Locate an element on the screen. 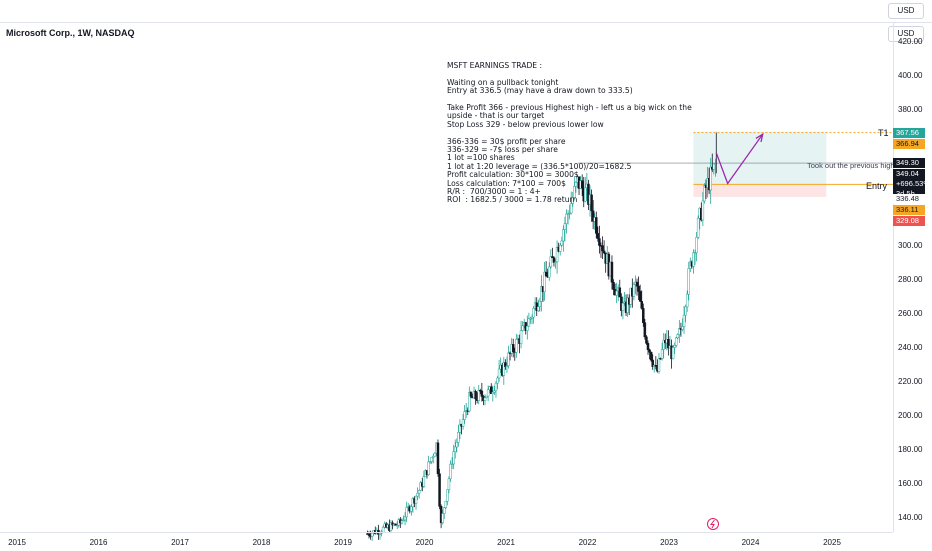 This screenshot has height=551, width=932. entry-label: Entry is located at coordinates (877, 186).